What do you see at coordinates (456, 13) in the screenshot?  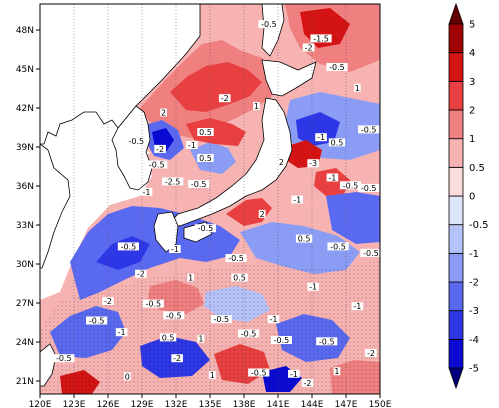 I see `colorbar-max-arrow` at bounding box center [456, 13].